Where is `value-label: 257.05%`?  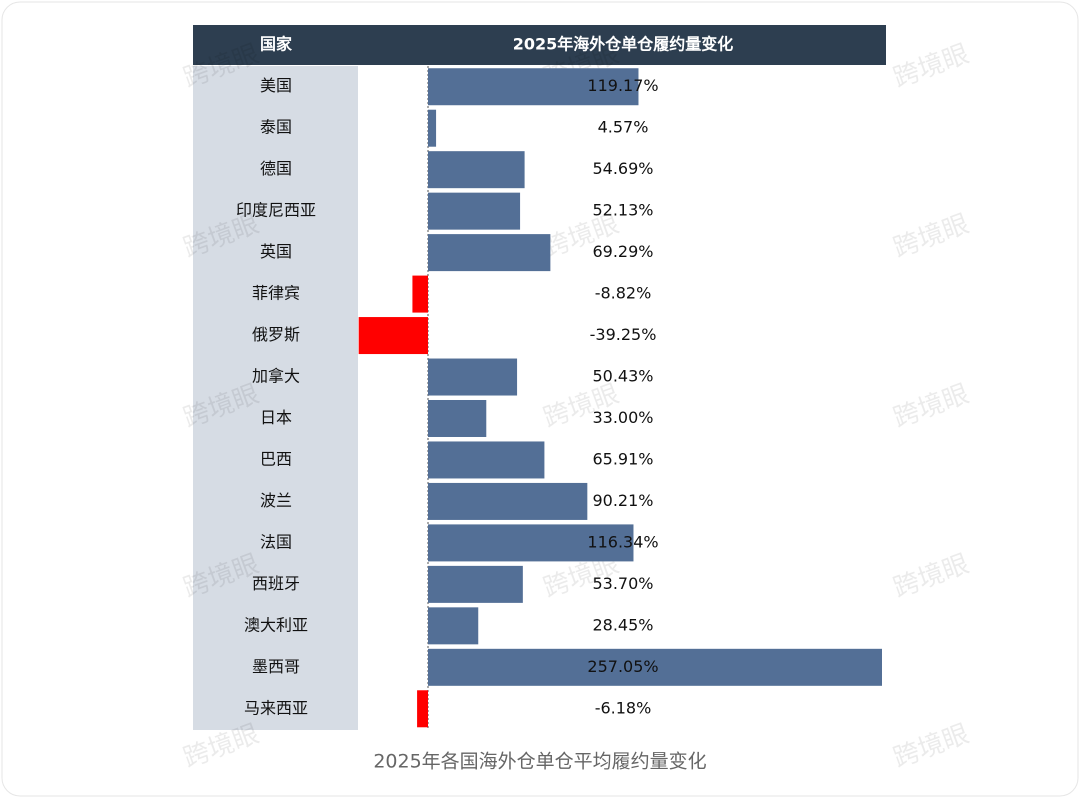
value-label: 257.05% is located at coordinates (622, 666).